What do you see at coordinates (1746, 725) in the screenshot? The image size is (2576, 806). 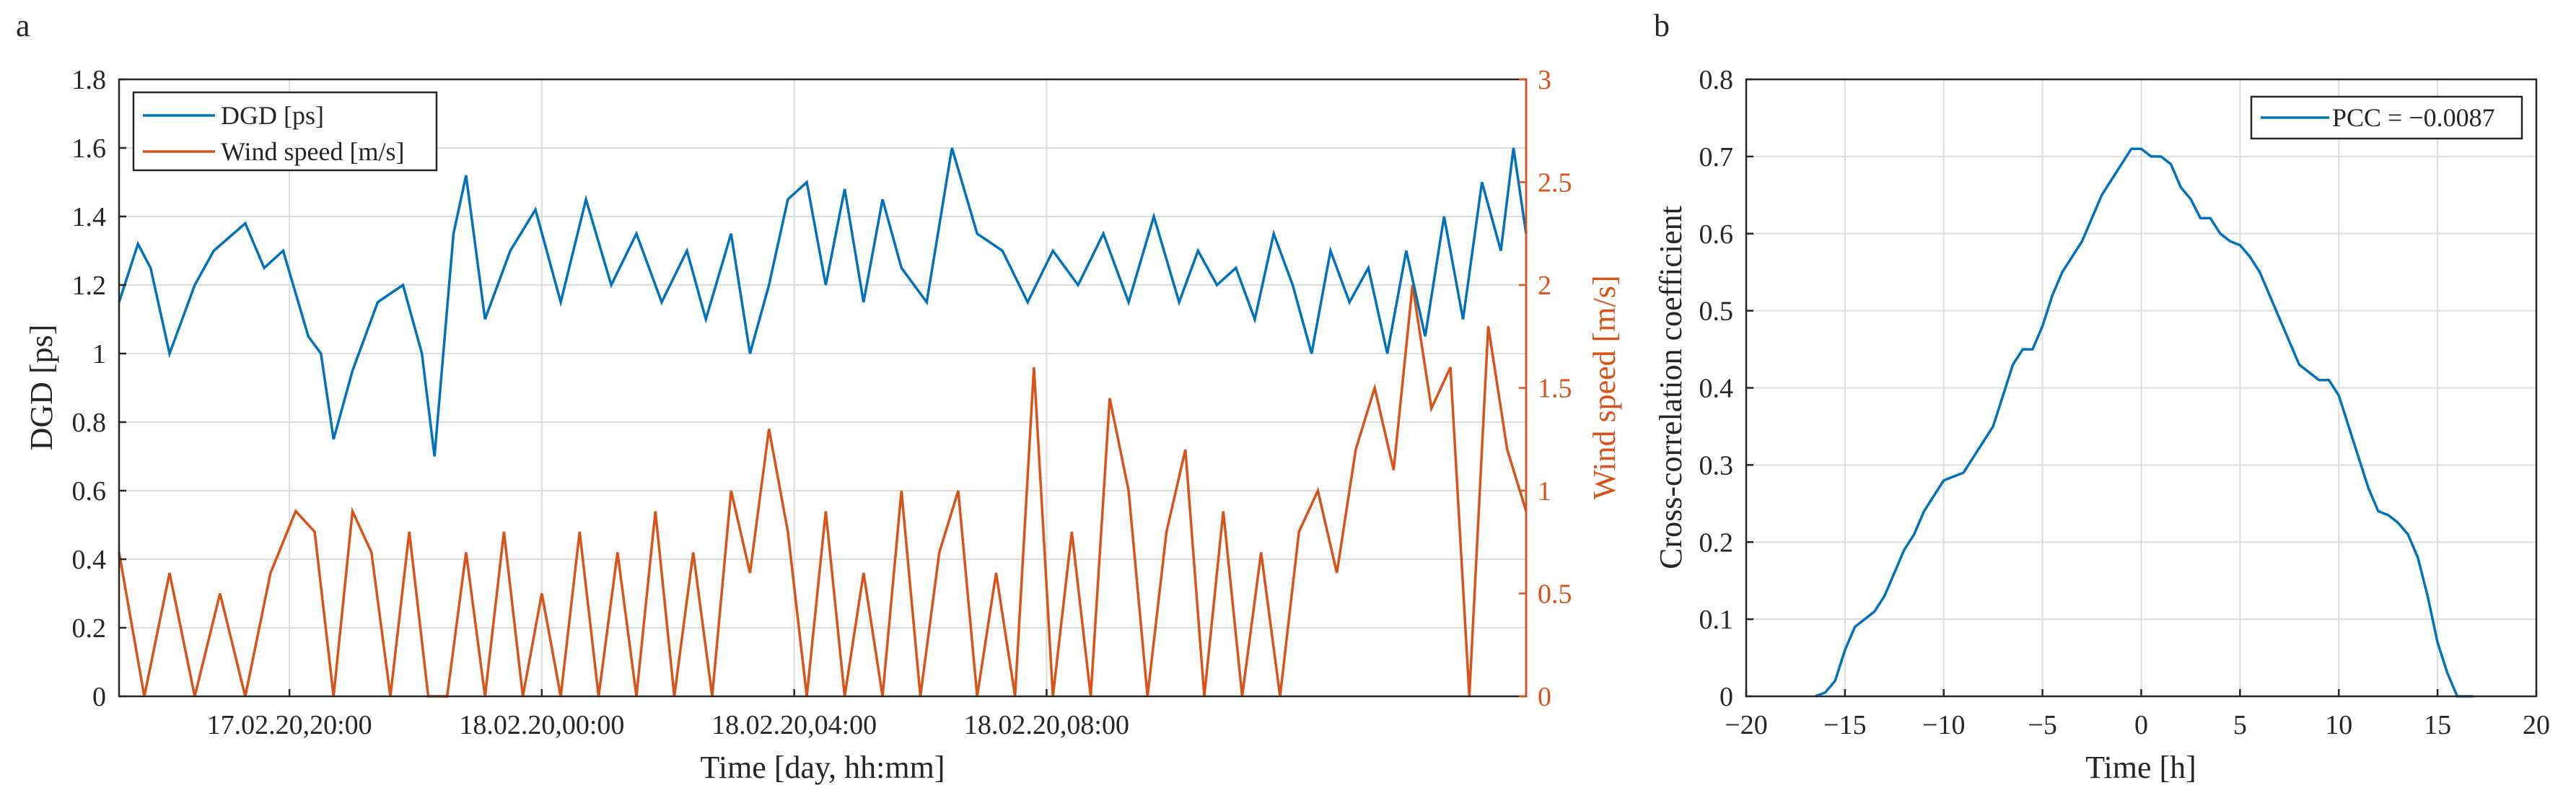 I see `panel-b-x-tick-label: −20` at bounding box center [1746, 725].